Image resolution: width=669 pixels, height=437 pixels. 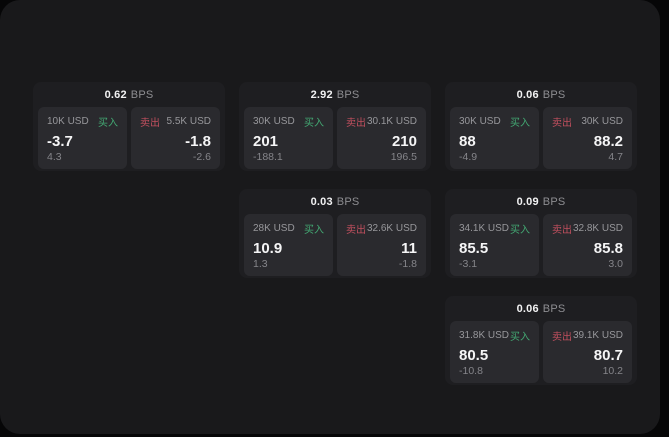 What do you see at coordinates (527, 201) in the screenshot?
I see `bps-value: 0.09` at bounding box center [527, 201].